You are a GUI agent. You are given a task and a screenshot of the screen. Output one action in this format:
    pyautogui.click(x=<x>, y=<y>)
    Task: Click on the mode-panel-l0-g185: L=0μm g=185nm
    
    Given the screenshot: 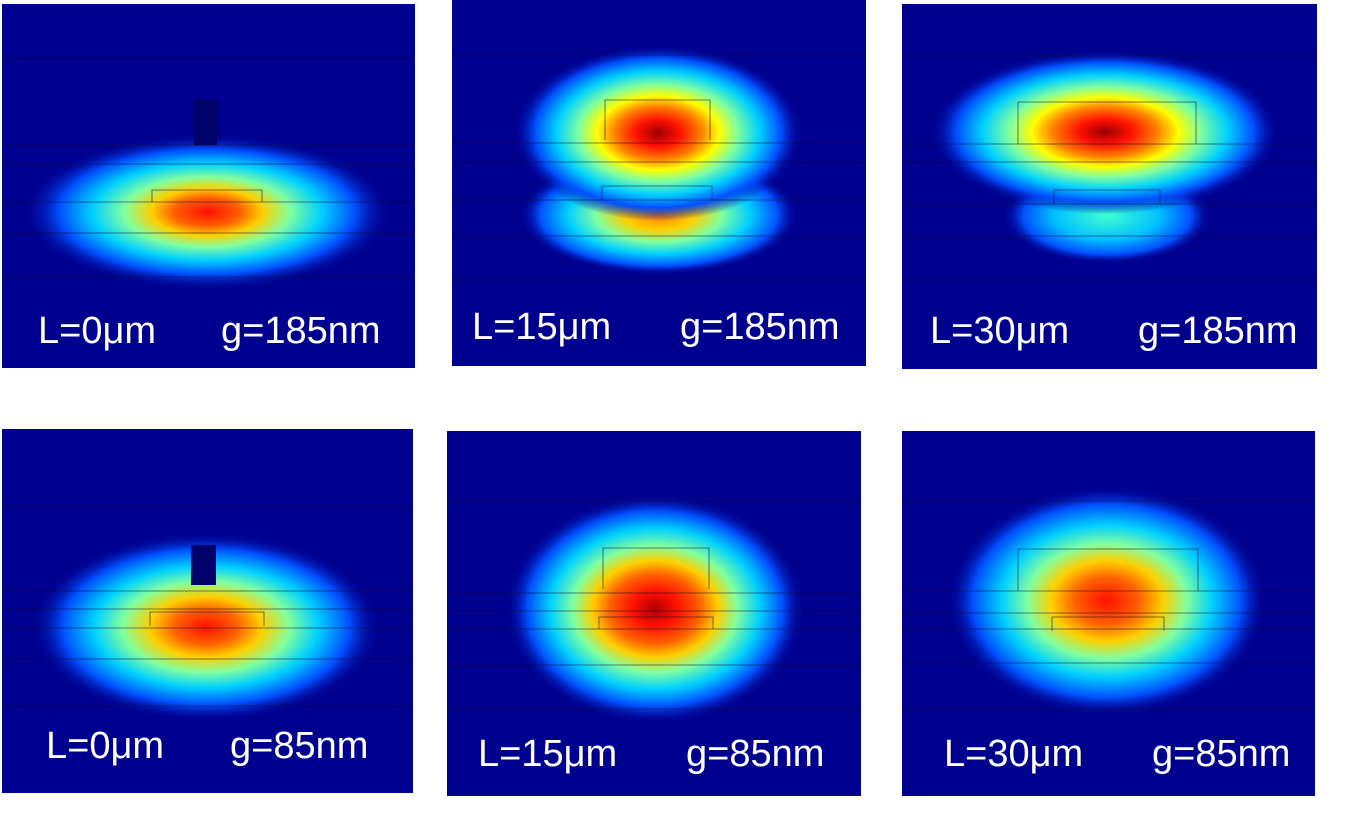 What is the action you would take?
    pyautogui.click(x=208, y=186)
    